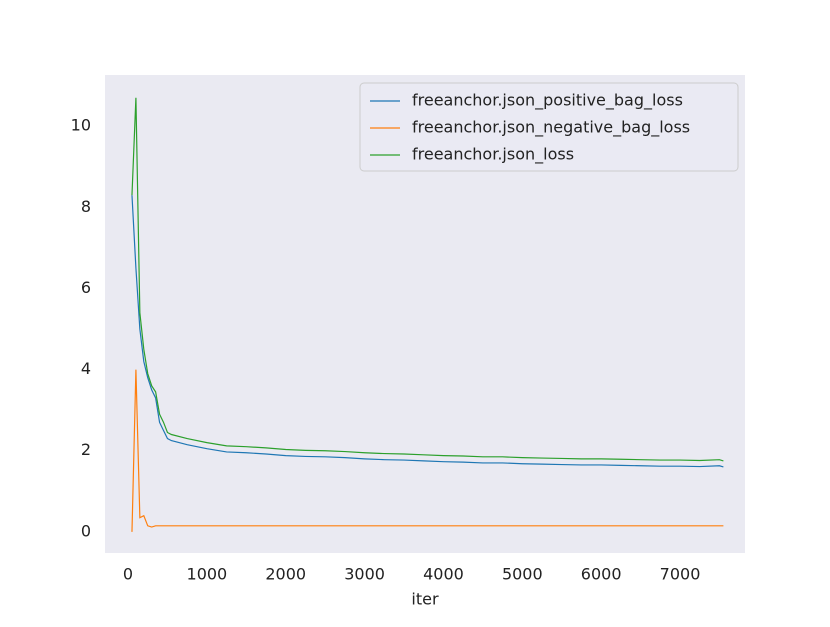 Image resolution: width=830 pixels, height=627 pixels. Describe the element at coordinates (207, 574) in the screenshot. I see `x-tick-label: 1000` at that location.